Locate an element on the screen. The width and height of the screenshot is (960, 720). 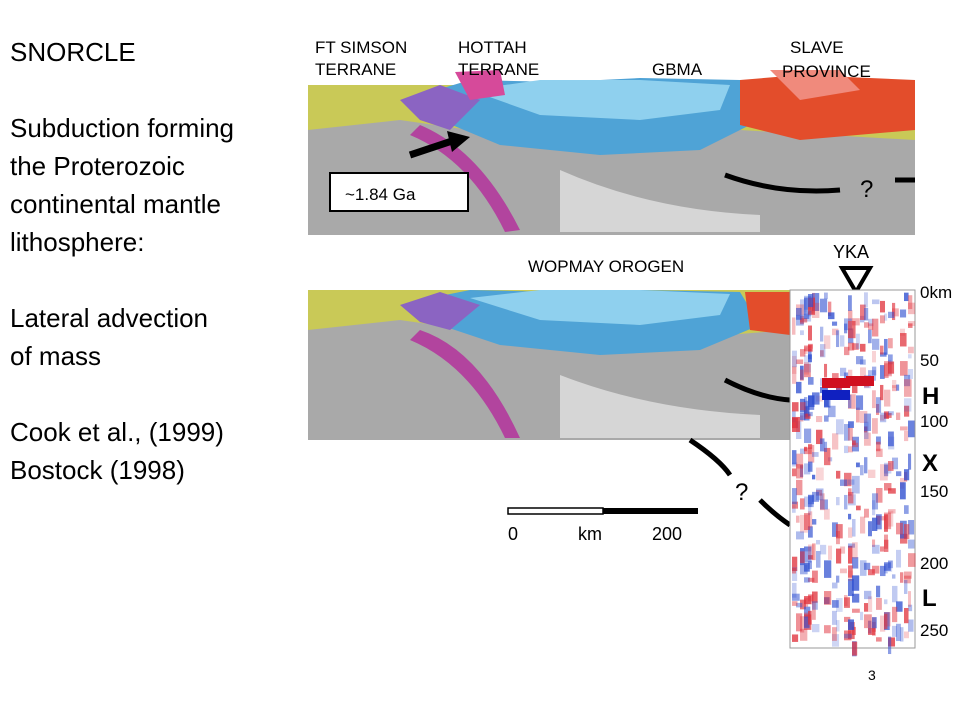
orogen-label: WOPMAY OROGEN is located at coordinates (606, 266).